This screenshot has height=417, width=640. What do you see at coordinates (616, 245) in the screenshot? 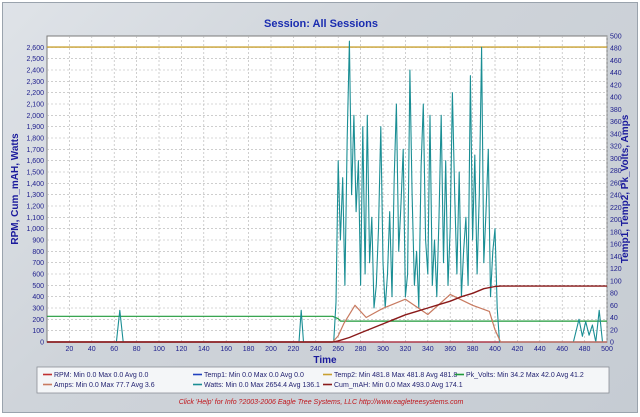
I see `y-right-tick-label: 160` at bounding box center [616, 245].